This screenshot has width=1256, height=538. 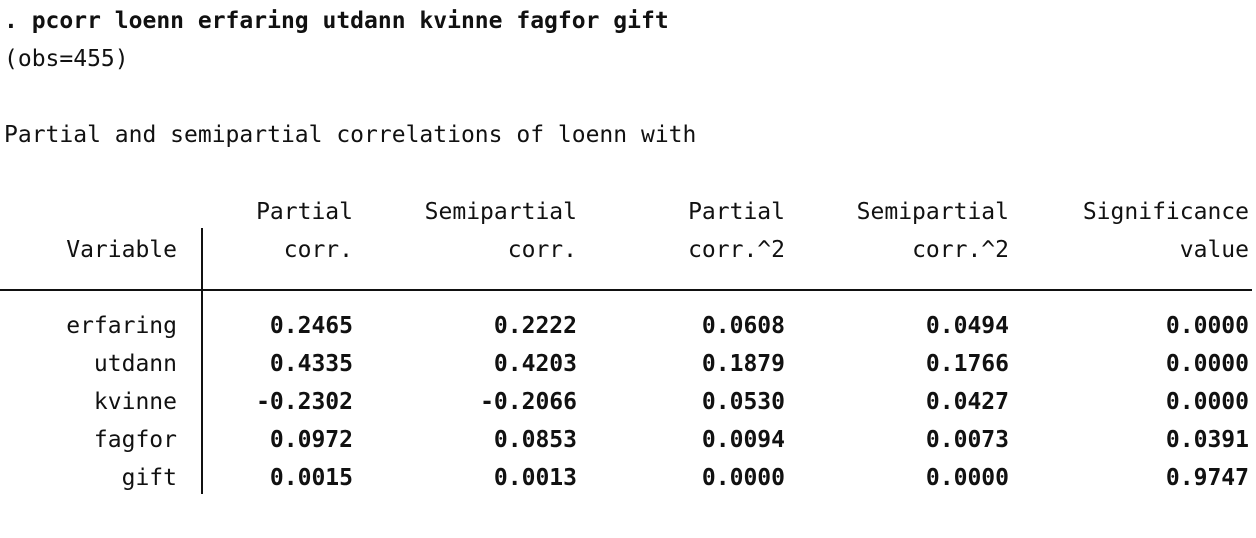 I want to click on semipartial-corr-value: 0.0853, so click(x=535, y=440).